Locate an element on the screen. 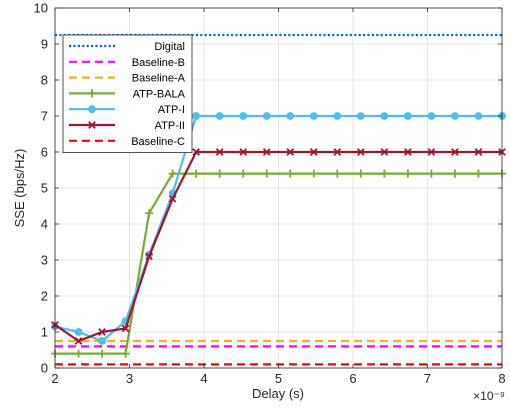 The width and height of the screenshot is (510, 407). x-tick-label: 5 is located at coordinates (278, 378).